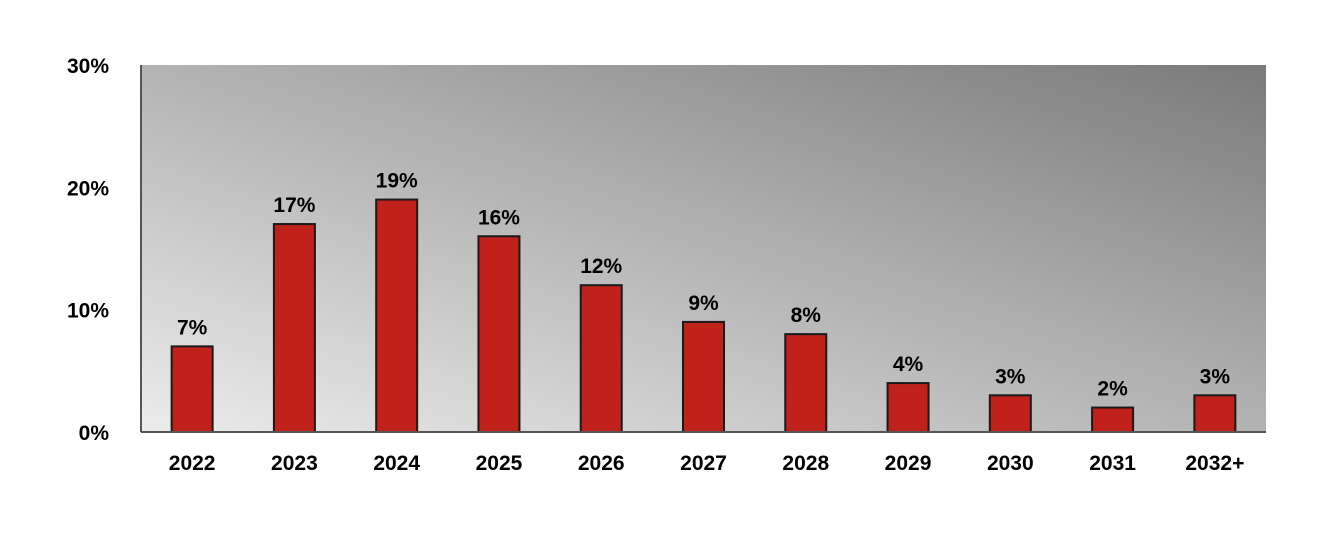 Image resolution: width=1330 pixels, height=543 pixels. I want to click on data-label-2028: 8%, so click(806, 315).